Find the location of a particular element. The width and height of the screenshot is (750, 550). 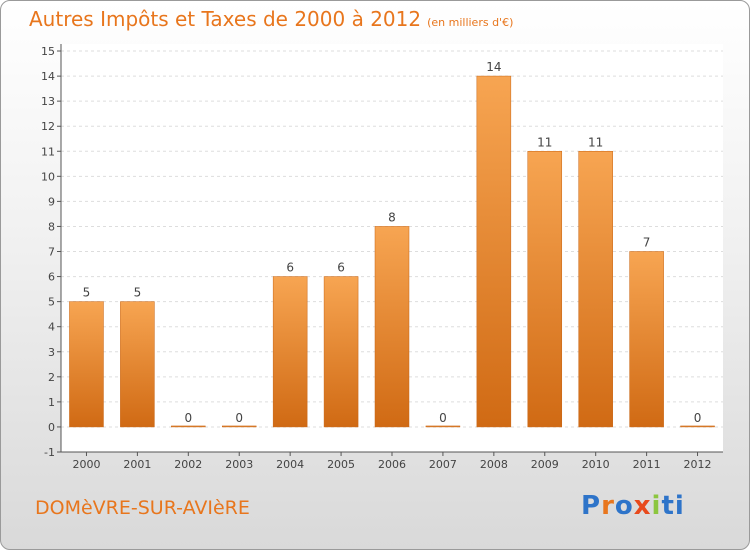

y-tick-label: 7 is located at coordinates (51, 252).